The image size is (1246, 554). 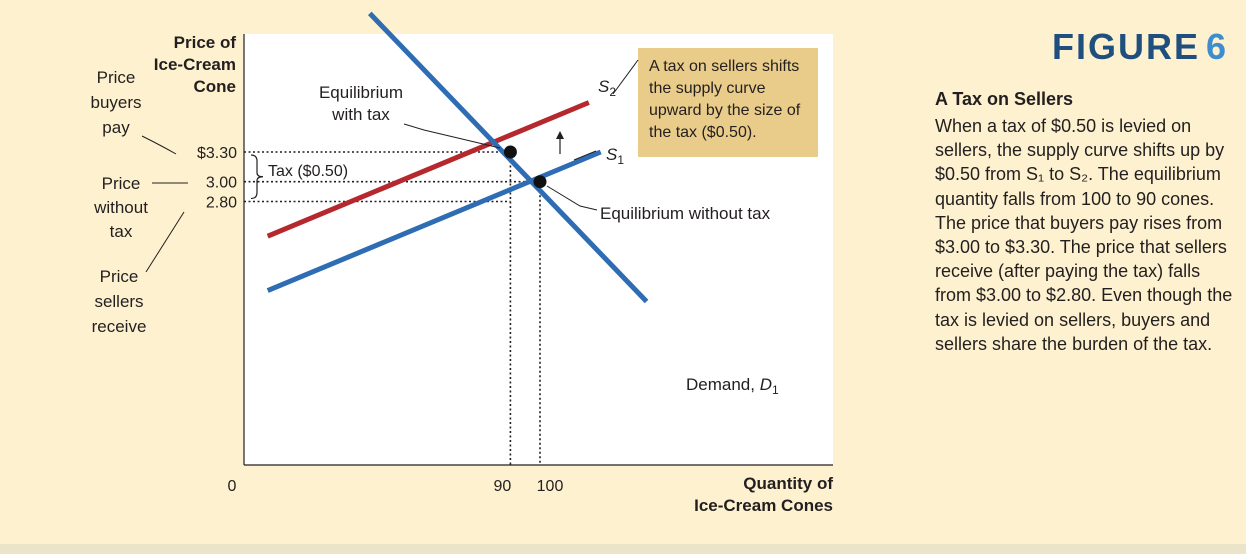 I want to click on label-price-buyers-pay-line-1: Price, so click(x=116, y=77).